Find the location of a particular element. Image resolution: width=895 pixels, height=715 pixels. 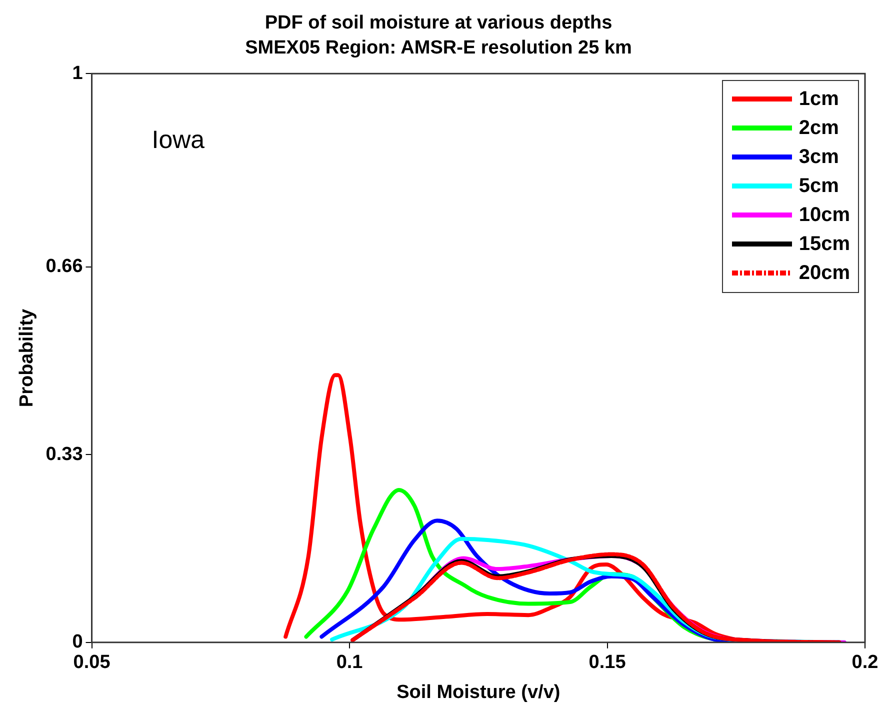

y-tick-label: 0 is located at coordinates (77, 642).